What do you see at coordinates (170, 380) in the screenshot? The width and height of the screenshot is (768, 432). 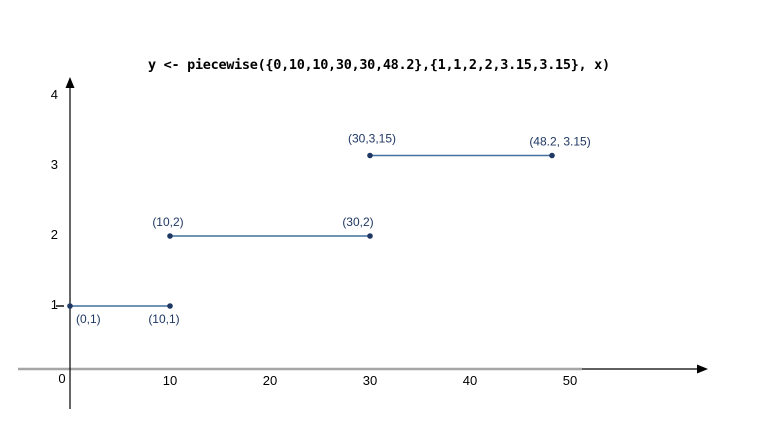 I see `x-tick-label-10: 10` at bounding box center [170, 380].